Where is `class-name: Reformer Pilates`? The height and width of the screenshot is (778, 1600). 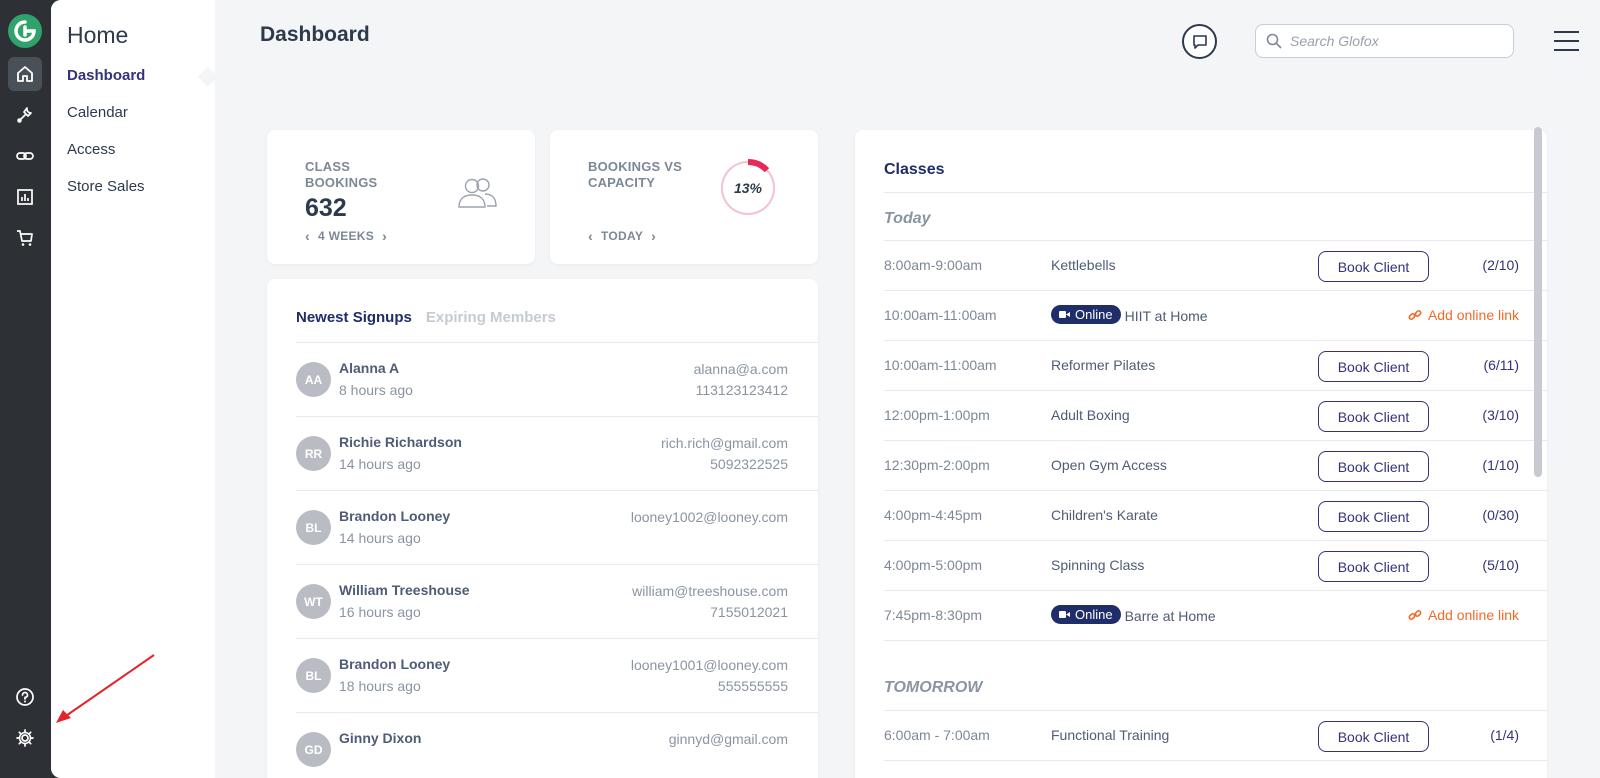 class-name: Reformer Pilates is located at coordinates (1103, 365).